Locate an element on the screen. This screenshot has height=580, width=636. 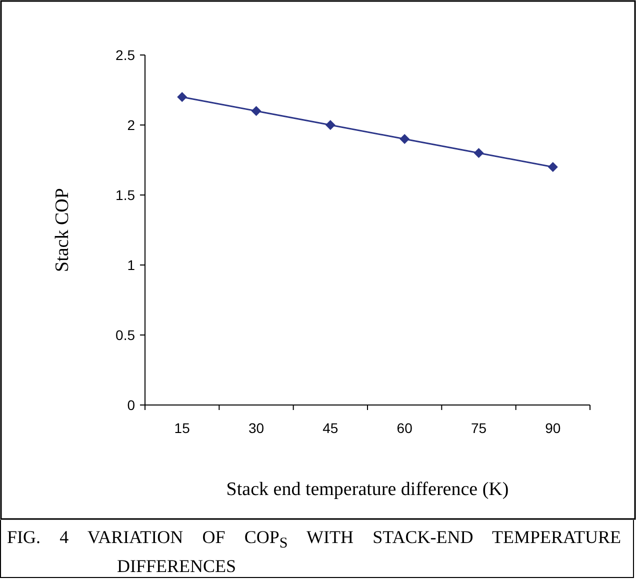
x-tick-label: 15 is located at coordinates (182, 428).